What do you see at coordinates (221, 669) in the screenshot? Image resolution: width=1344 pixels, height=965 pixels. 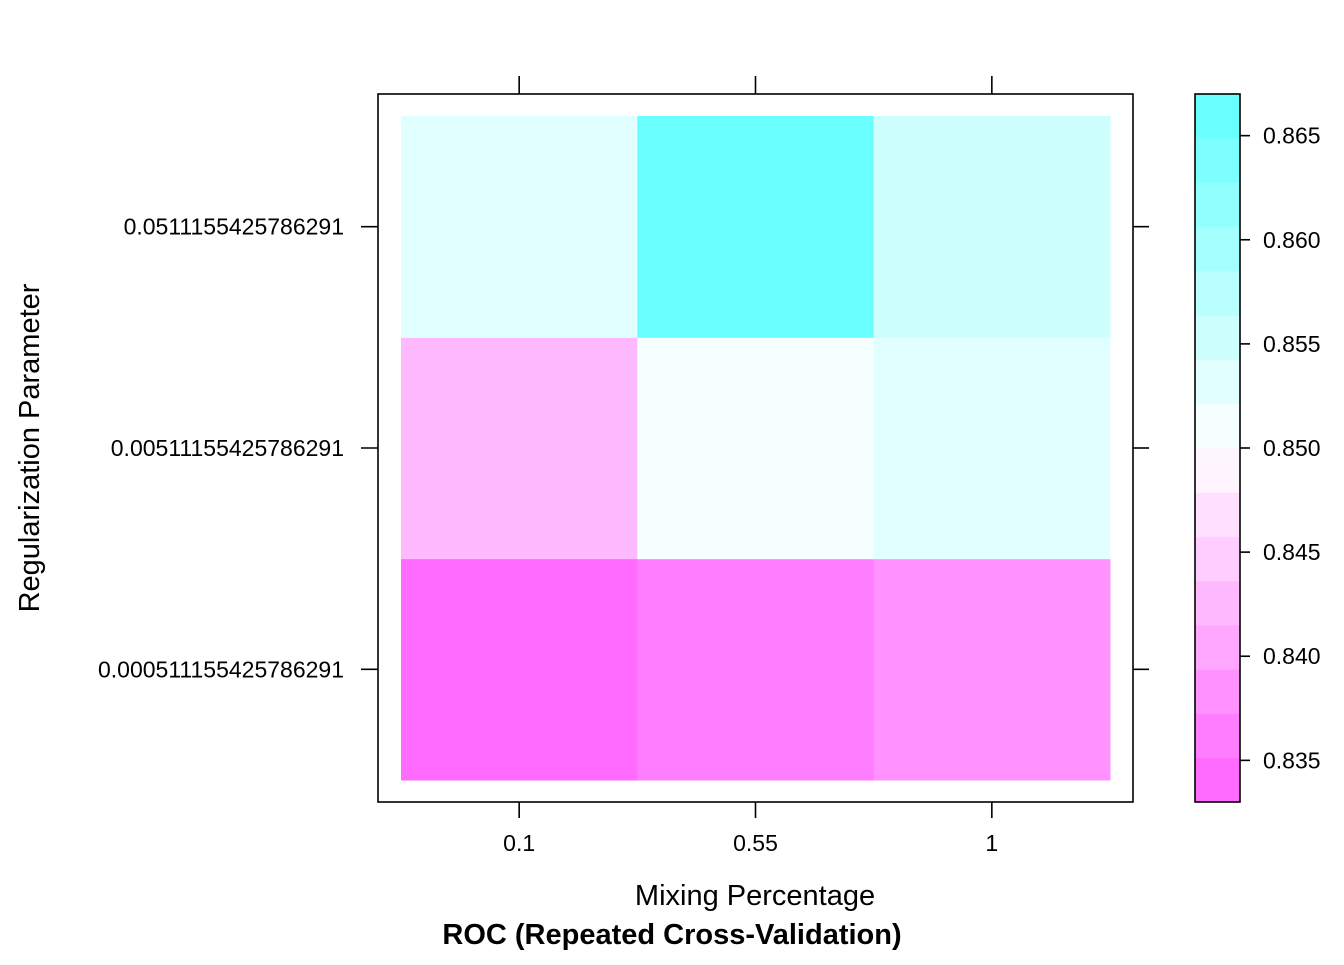 I see `y-tick-label: 0.000511155425786291` at bounding box center [221, 669].